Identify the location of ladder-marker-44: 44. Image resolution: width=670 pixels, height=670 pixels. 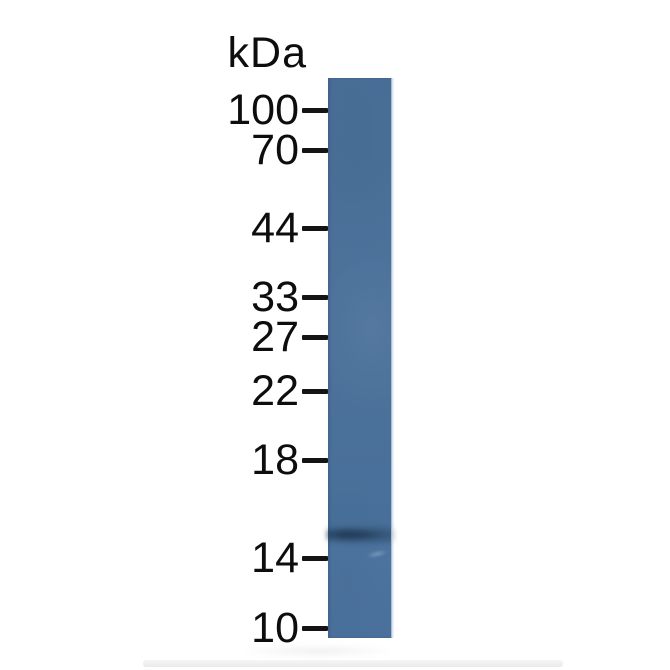
(164, 227).